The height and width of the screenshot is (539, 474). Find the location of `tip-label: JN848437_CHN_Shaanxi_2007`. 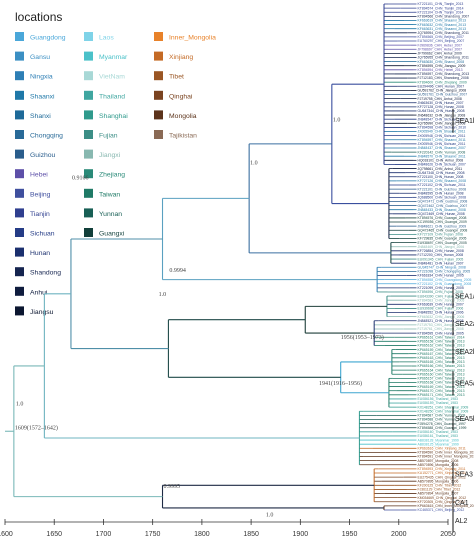

tip-label: JN848437_CHN_Shaanxi_2007 is located at coordinates (442, 148).